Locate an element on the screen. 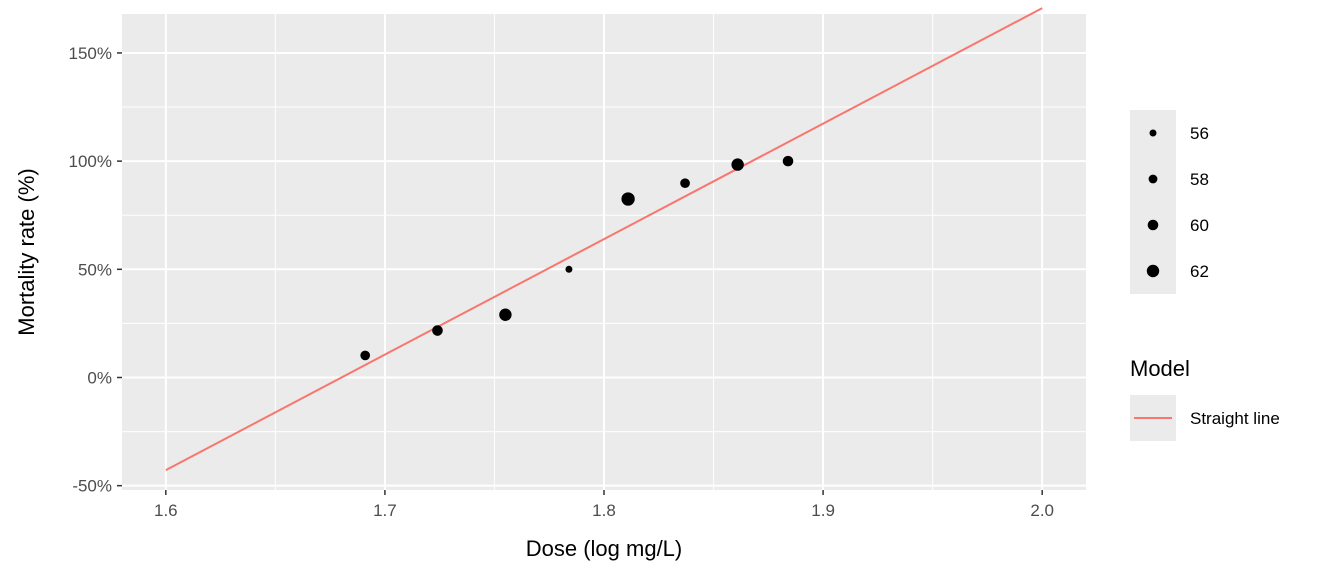 Image resolution: width=1344 pixels, height=576 pixels. size-legend: 56 58 60 62 is located at coordinates (1169, 202).